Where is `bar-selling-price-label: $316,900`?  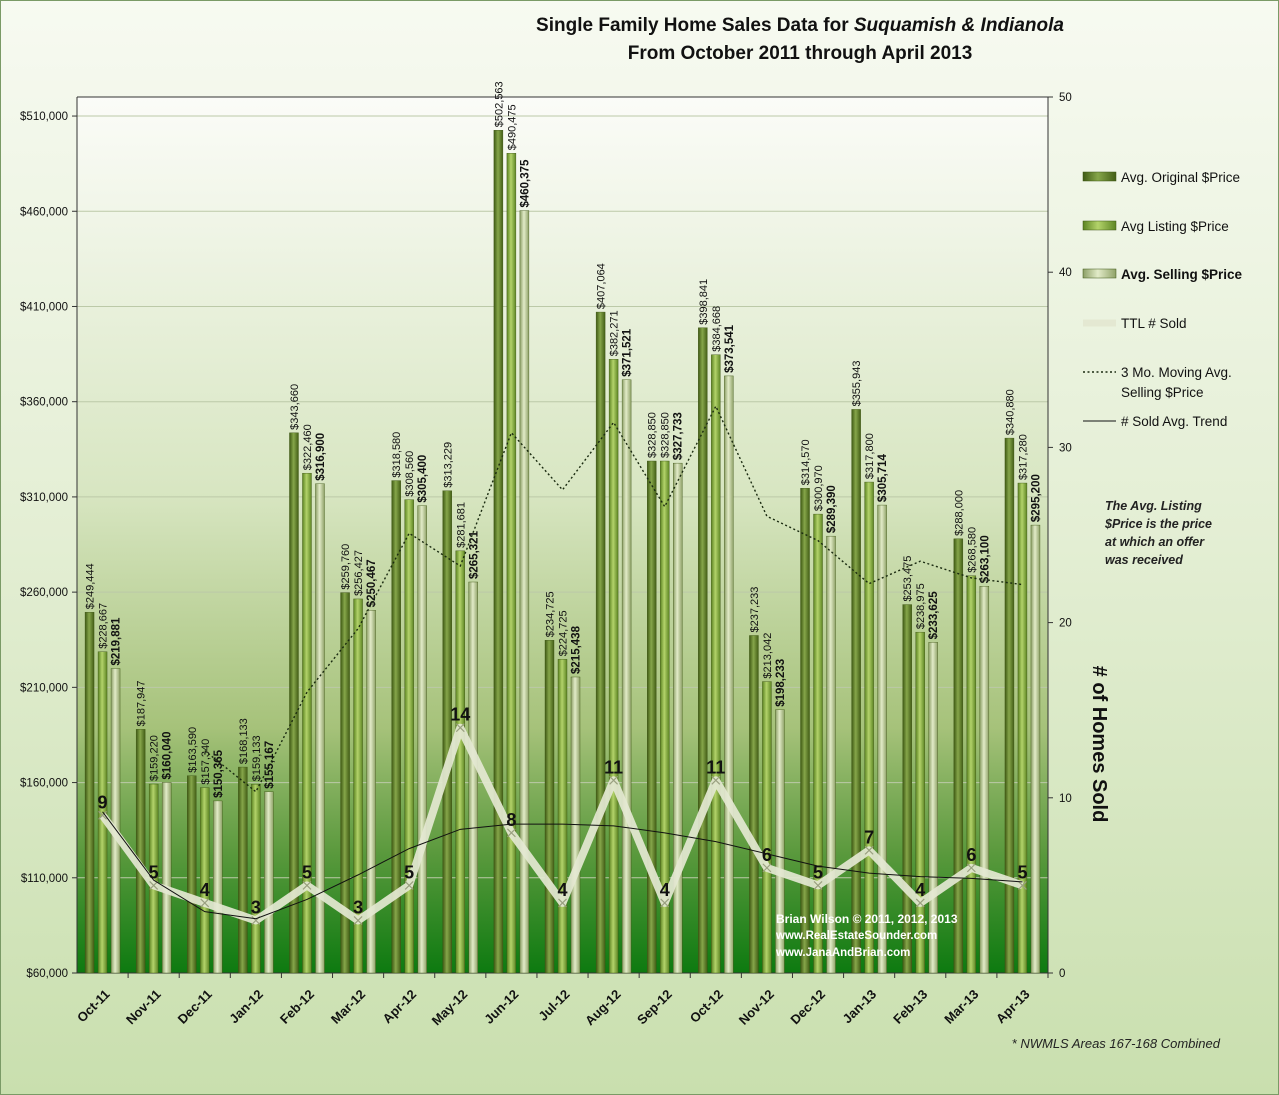 bar-selling-price-label: $316,900 is located at coordinates (321, 457).